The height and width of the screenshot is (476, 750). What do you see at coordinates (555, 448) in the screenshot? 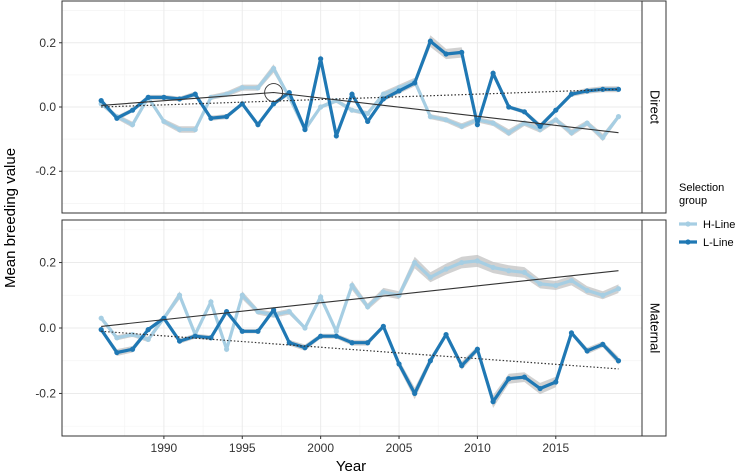
I see `x-tick-label: 2015` at bounding box center [555, 448].